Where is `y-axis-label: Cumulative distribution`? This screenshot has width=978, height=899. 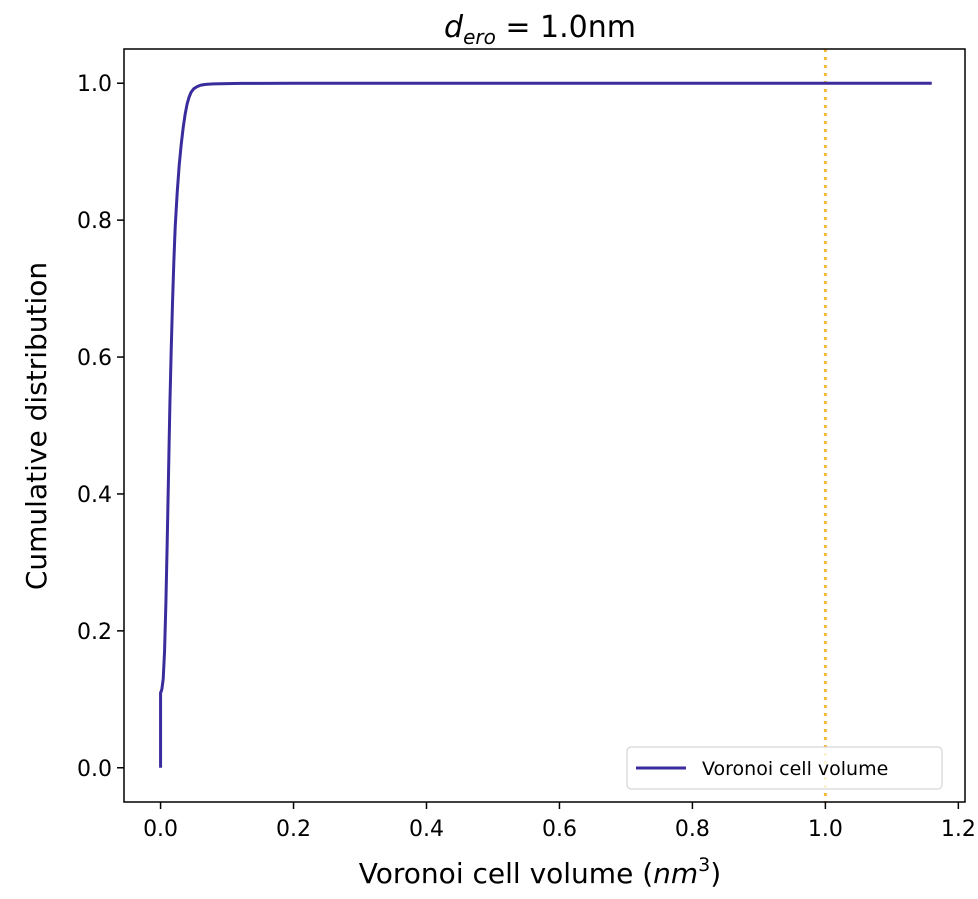 y-axis-label: Cumulative distribution is located at coordinates (36, 426).